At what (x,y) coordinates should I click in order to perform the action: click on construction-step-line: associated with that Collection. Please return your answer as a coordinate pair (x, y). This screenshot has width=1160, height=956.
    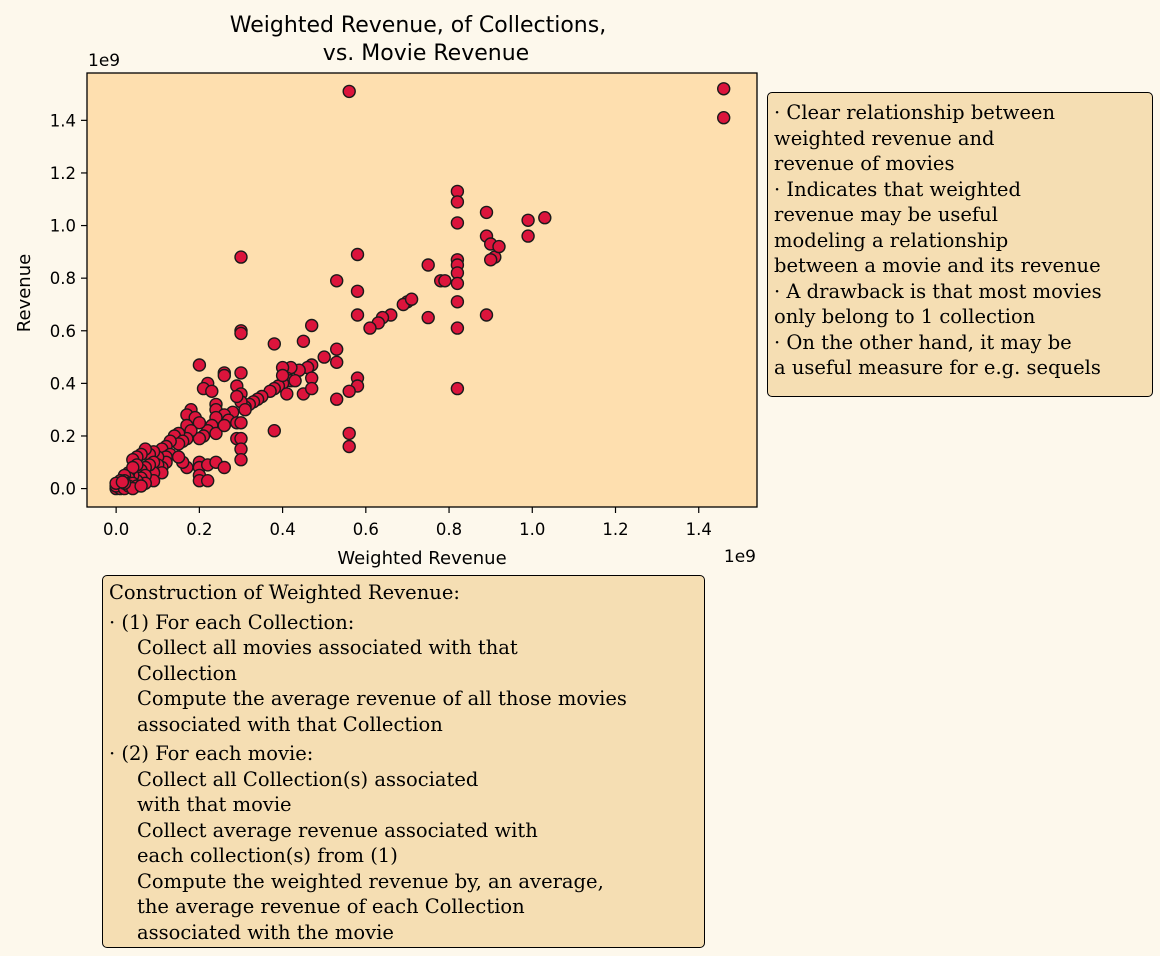
    Looking at the image, I should click on (290, 724).